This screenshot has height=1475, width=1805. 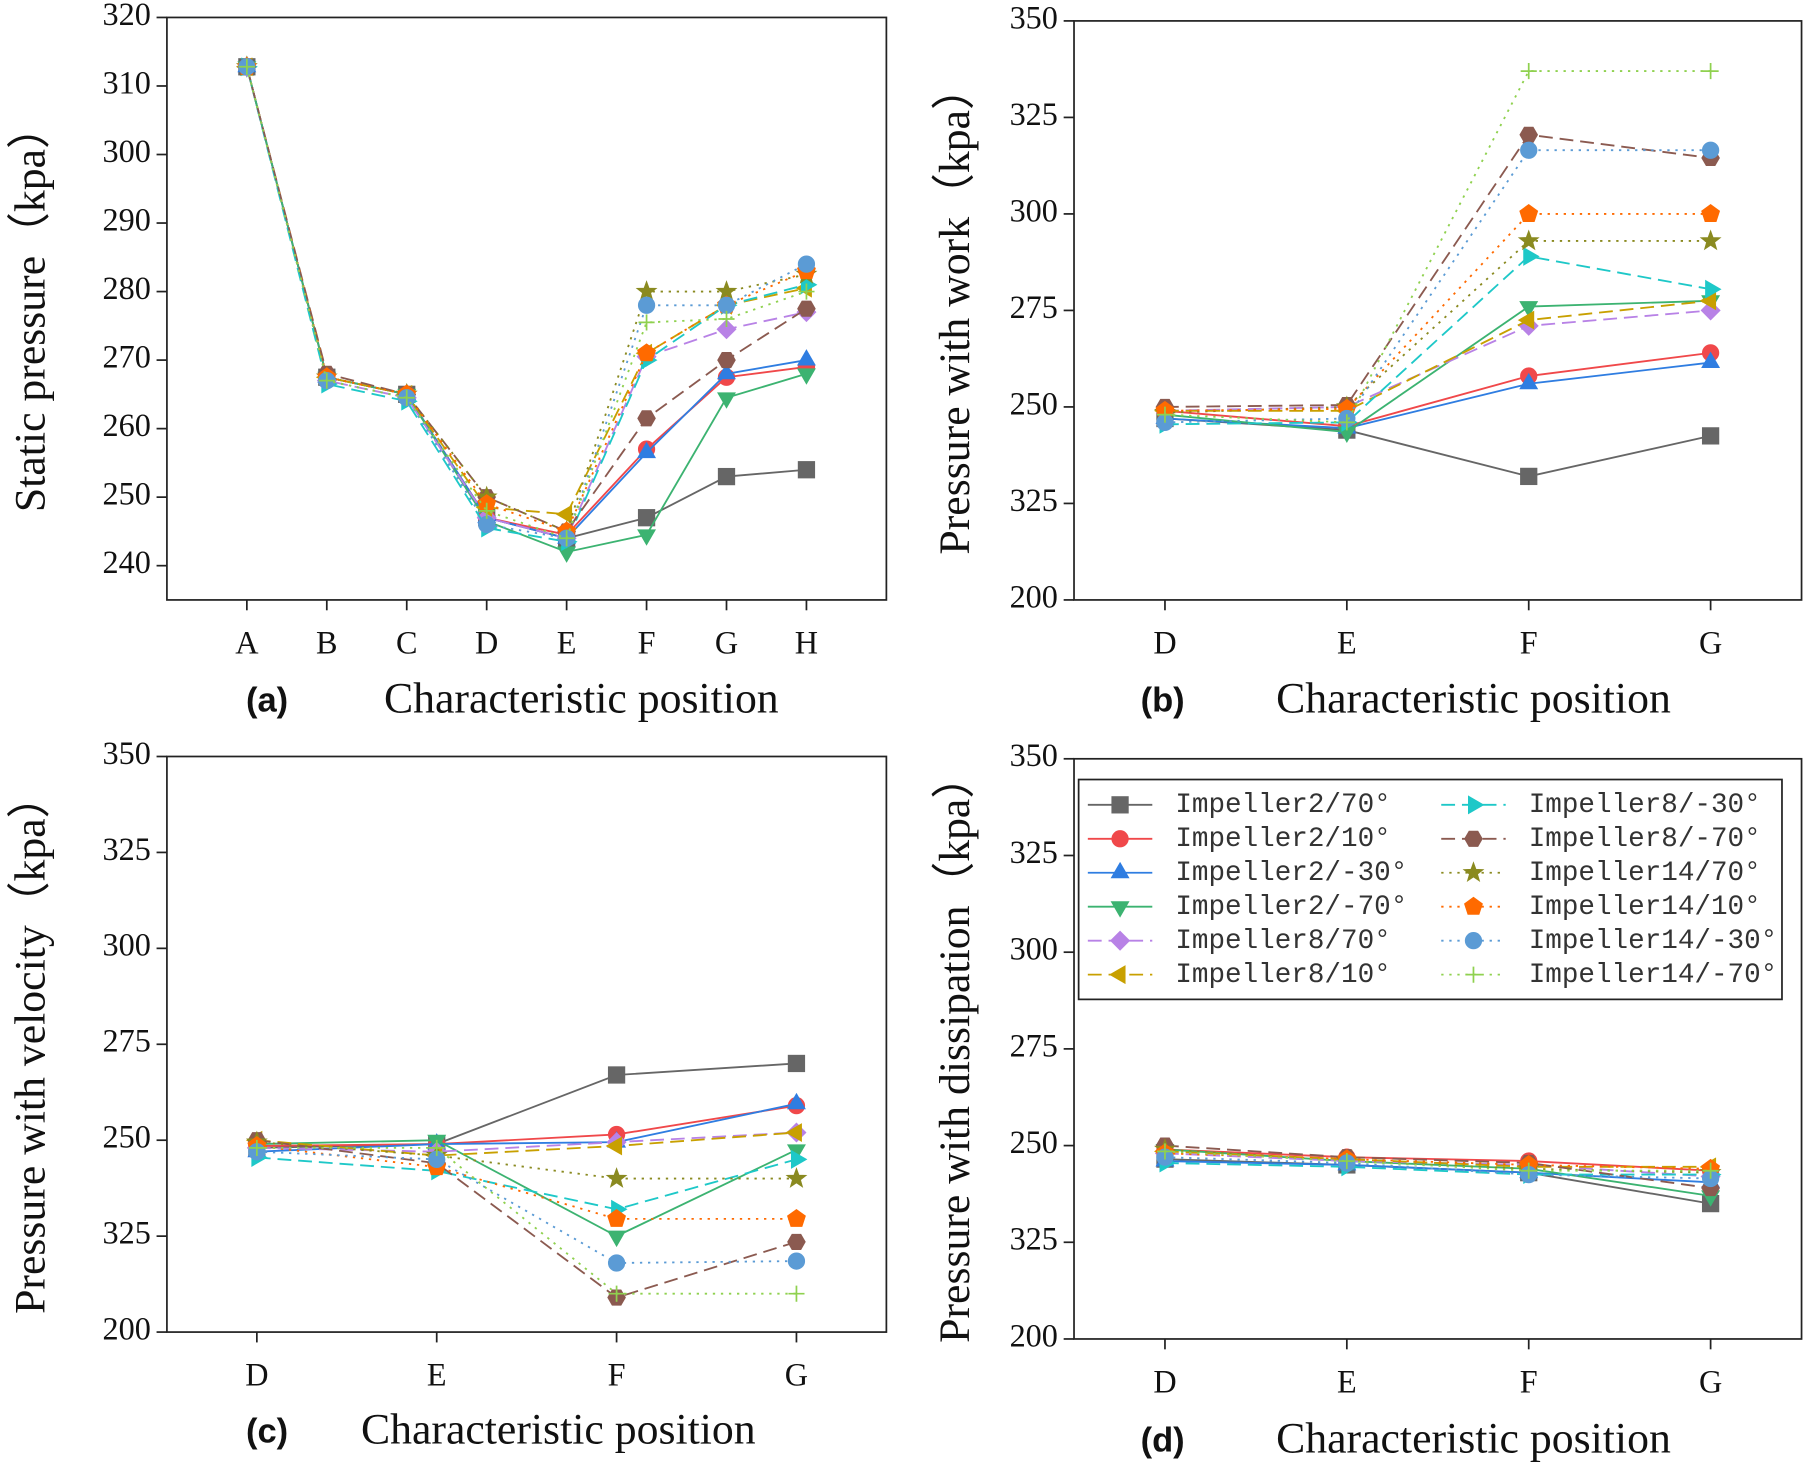 I want to click on y-tick-label: 260, so click(x=126, y=425).